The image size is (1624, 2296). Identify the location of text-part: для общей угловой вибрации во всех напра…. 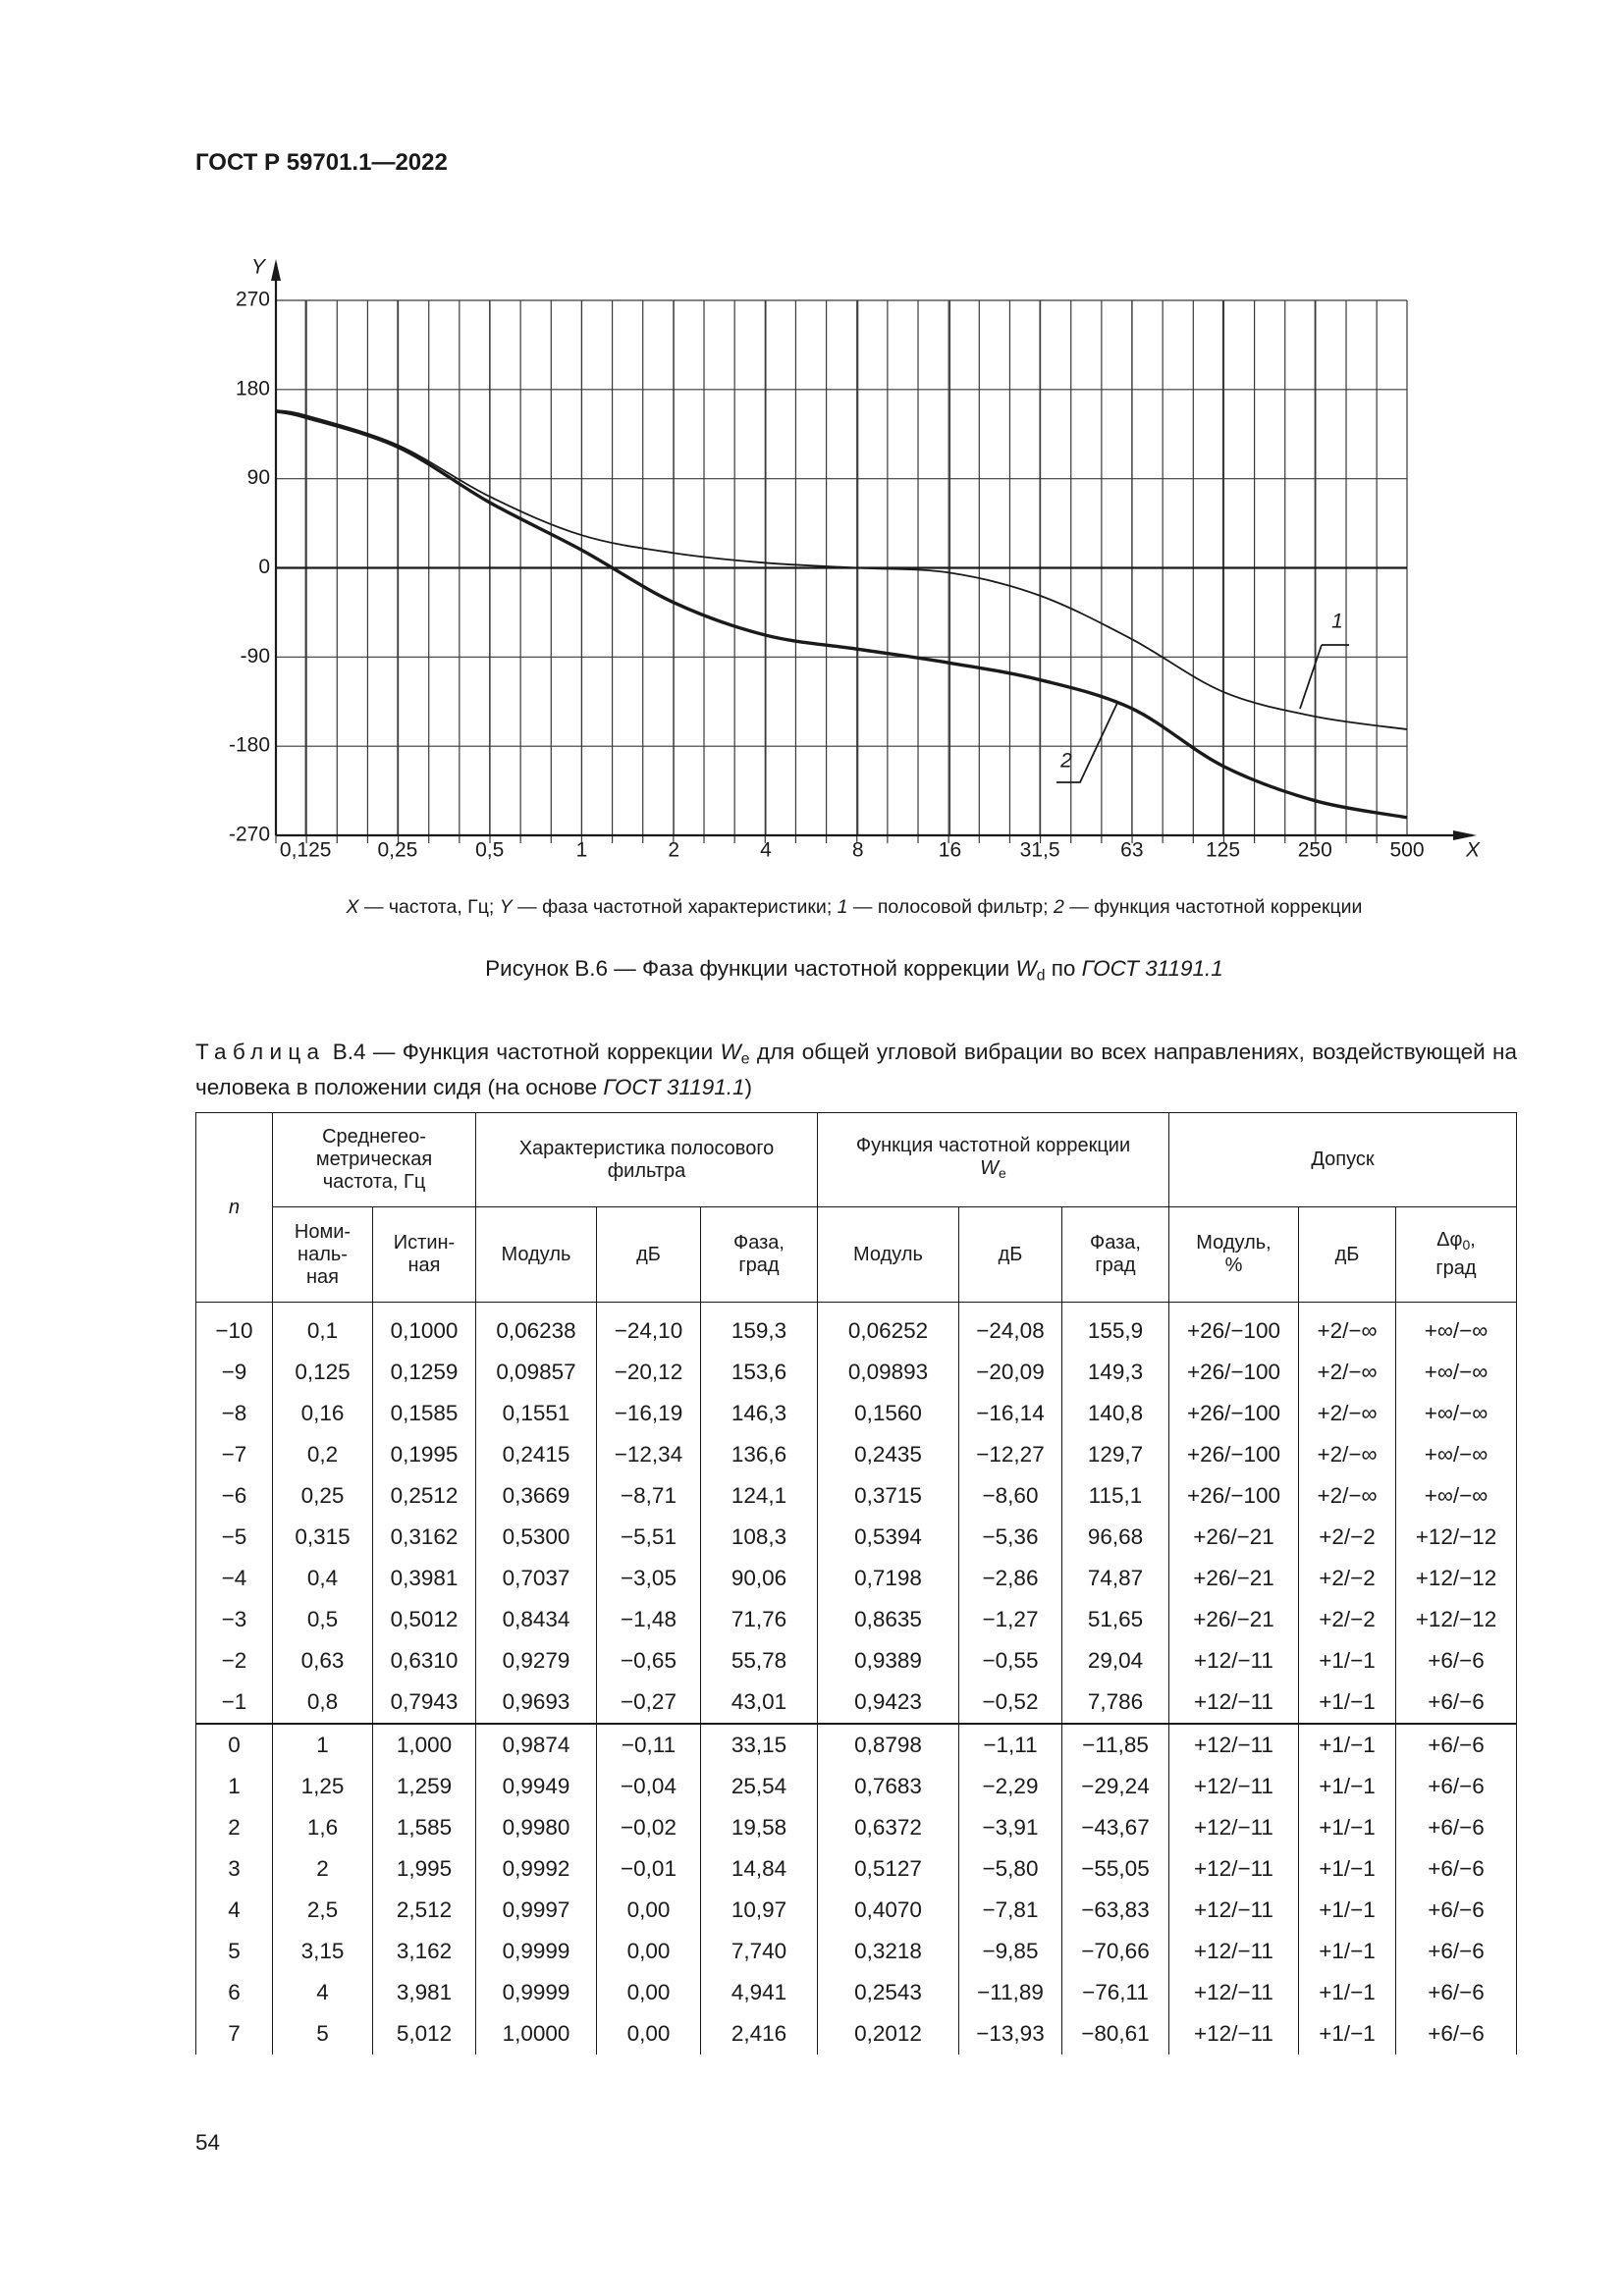
(856, 1070).